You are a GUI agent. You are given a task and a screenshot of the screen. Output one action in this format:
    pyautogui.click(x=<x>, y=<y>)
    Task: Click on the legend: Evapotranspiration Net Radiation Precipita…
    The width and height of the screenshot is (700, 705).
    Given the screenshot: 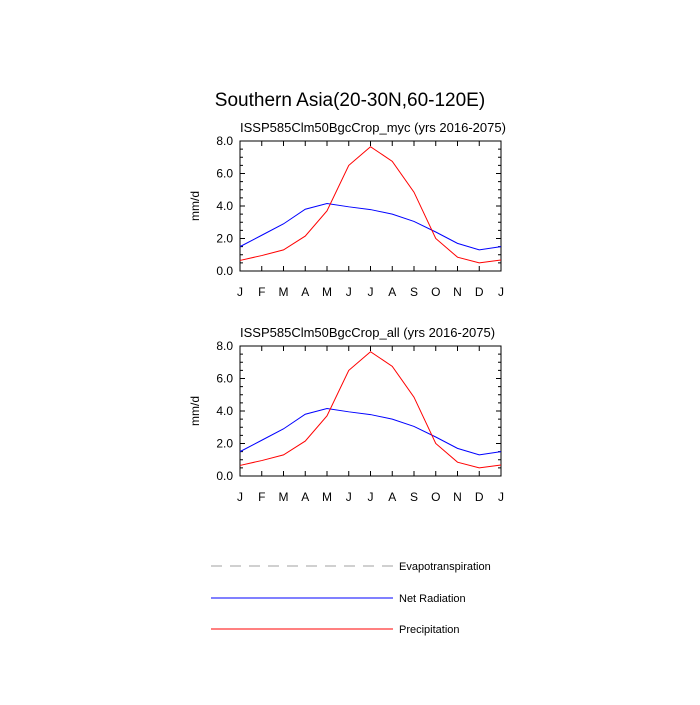 What is the action you would take?
    pyautogui.click(x=351, y=598)
    